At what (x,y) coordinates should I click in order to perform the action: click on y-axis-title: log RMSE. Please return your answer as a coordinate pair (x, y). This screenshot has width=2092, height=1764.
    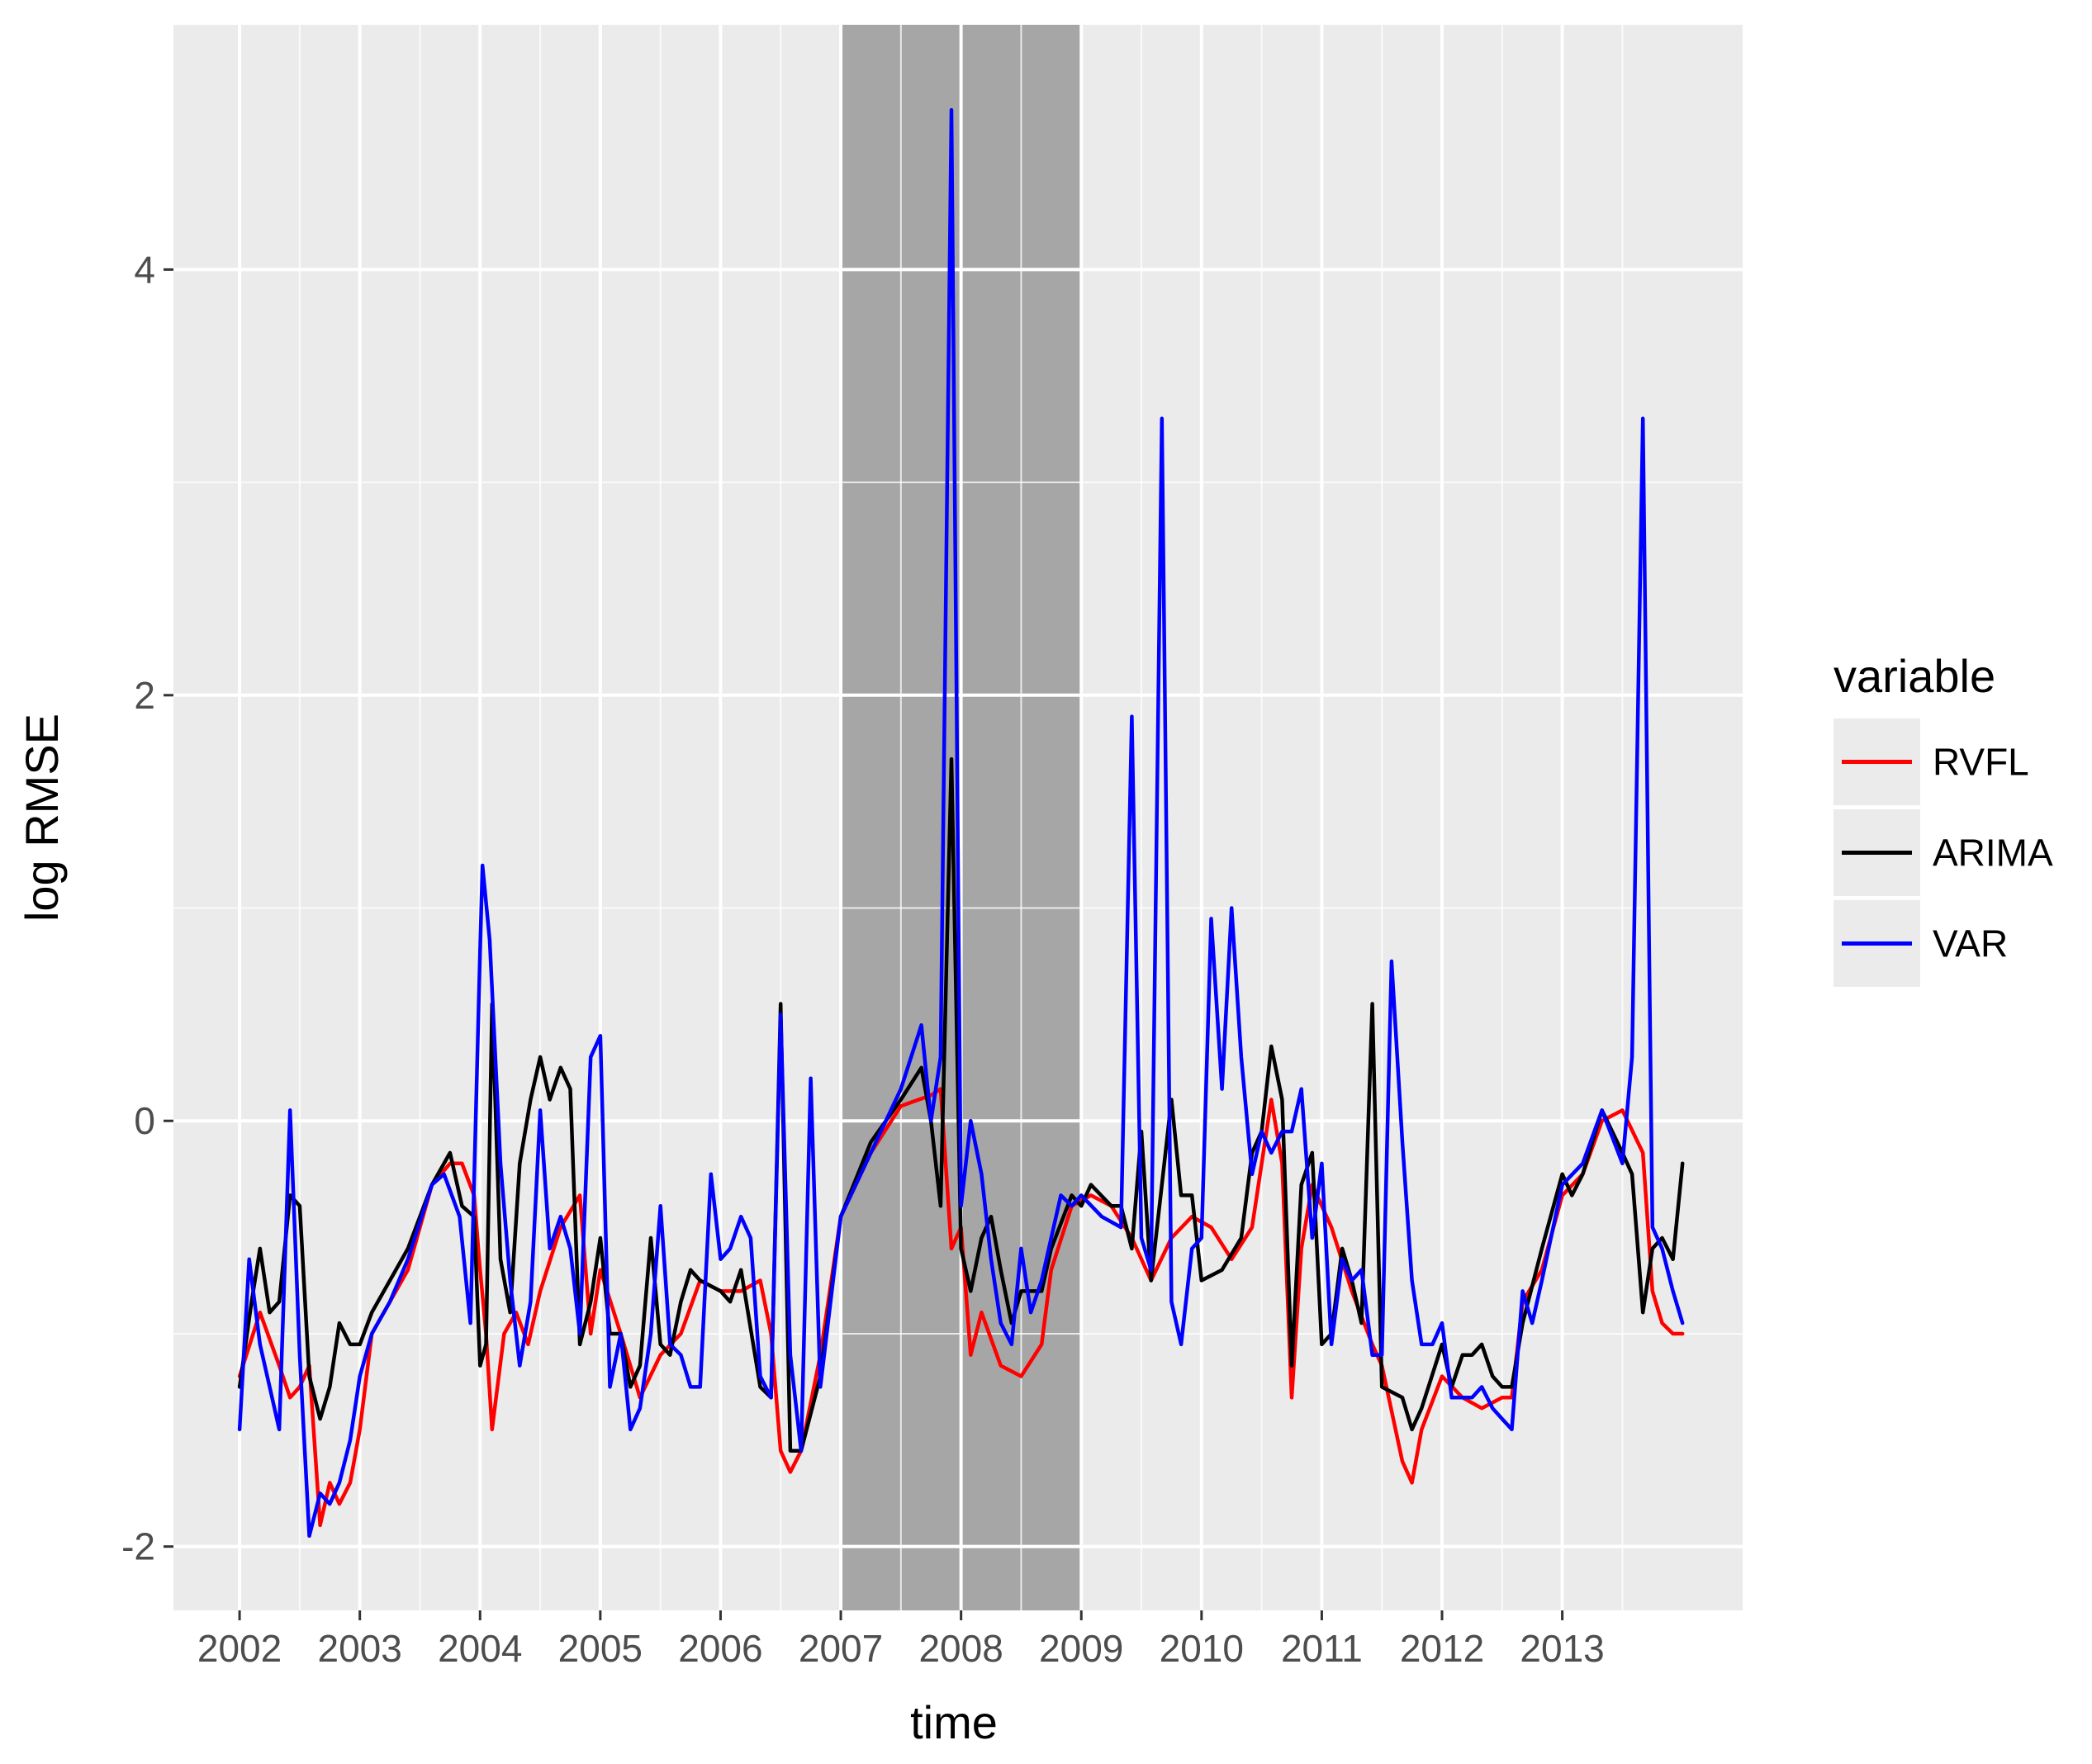
    Looking at the image, I should click on (42, 818).